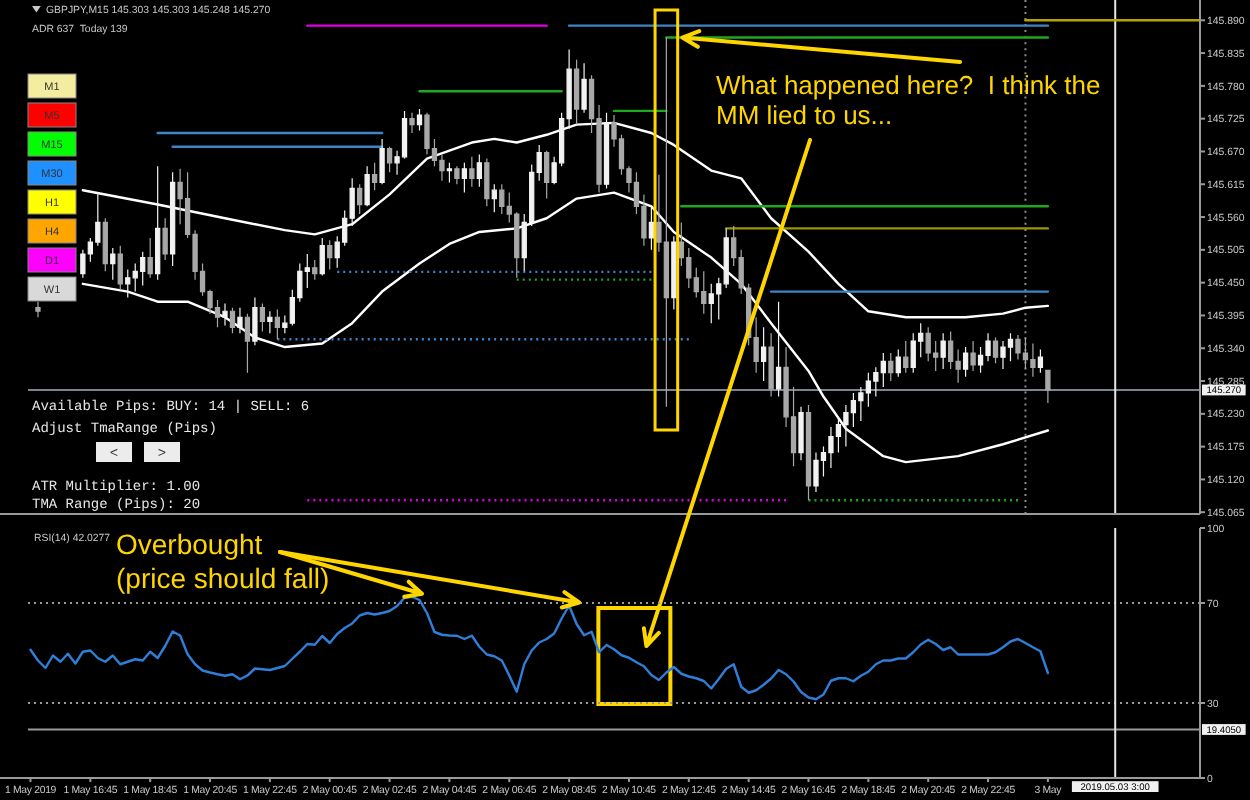 This screenshot has width=1250, height=800. Describe the element at coordinates (223, 578) in the screenshot. I see `annotation: (price should fall)` at that location.